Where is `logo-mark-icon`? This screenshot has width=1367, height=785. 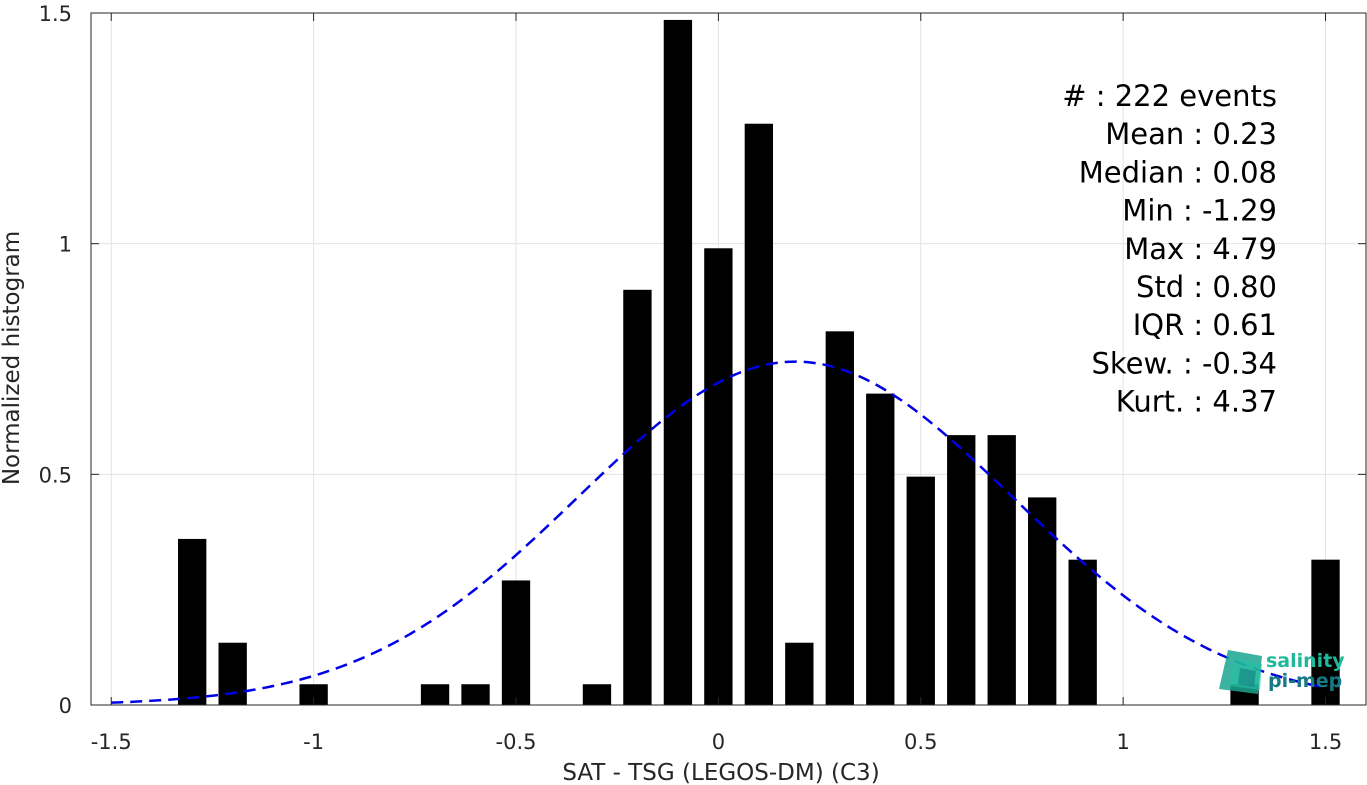 logo-mark-icon is located at coordinates (1240, 672).